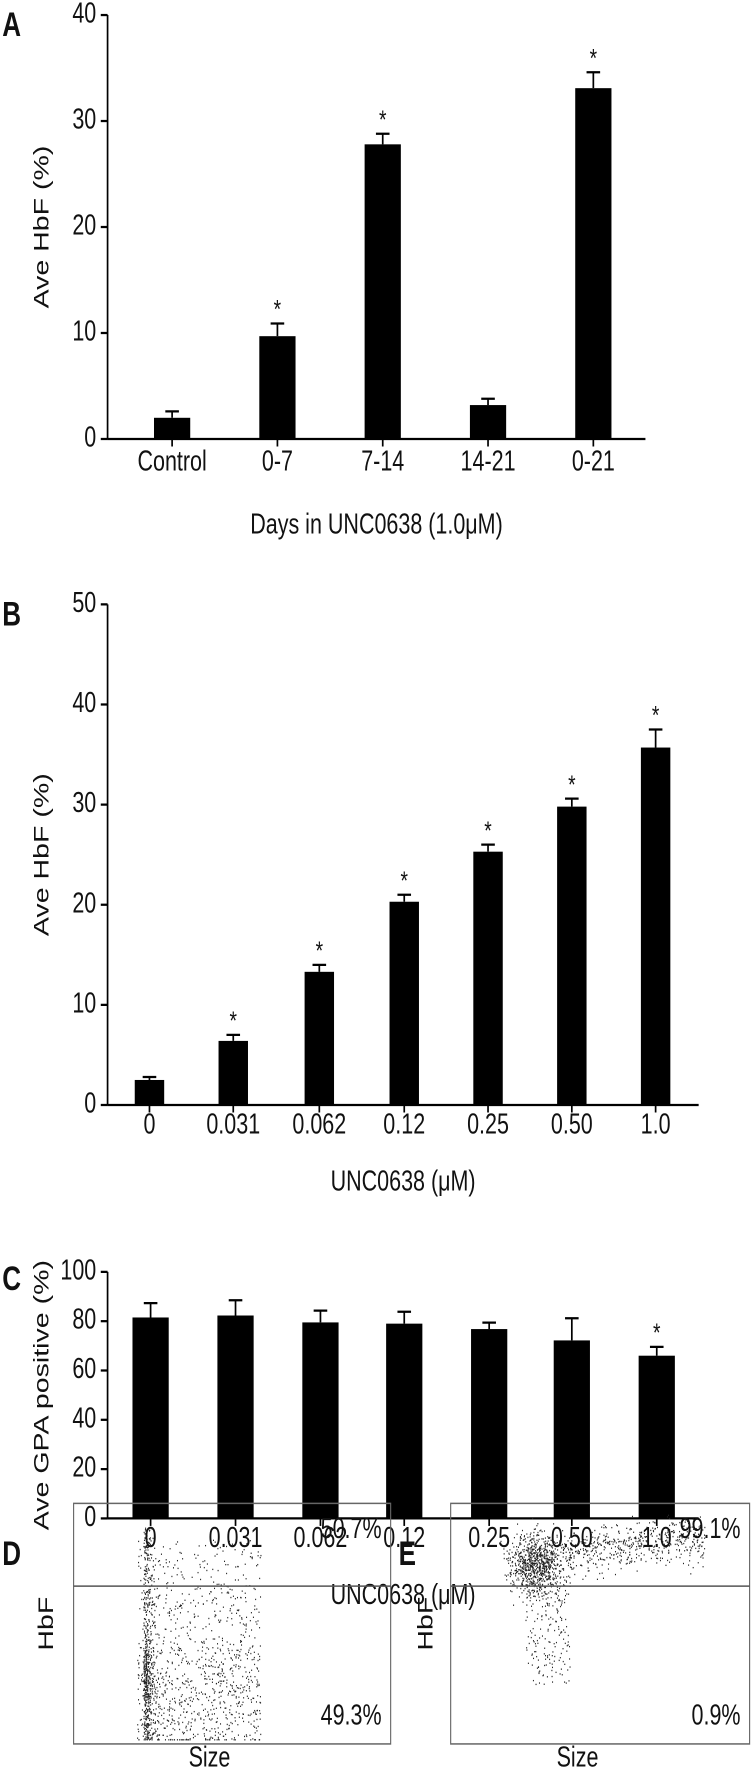 This screenshot has height=1774, width=753. Describe the element at coordinates (235, 1417) in the screenshot. I see `bar` at that location.